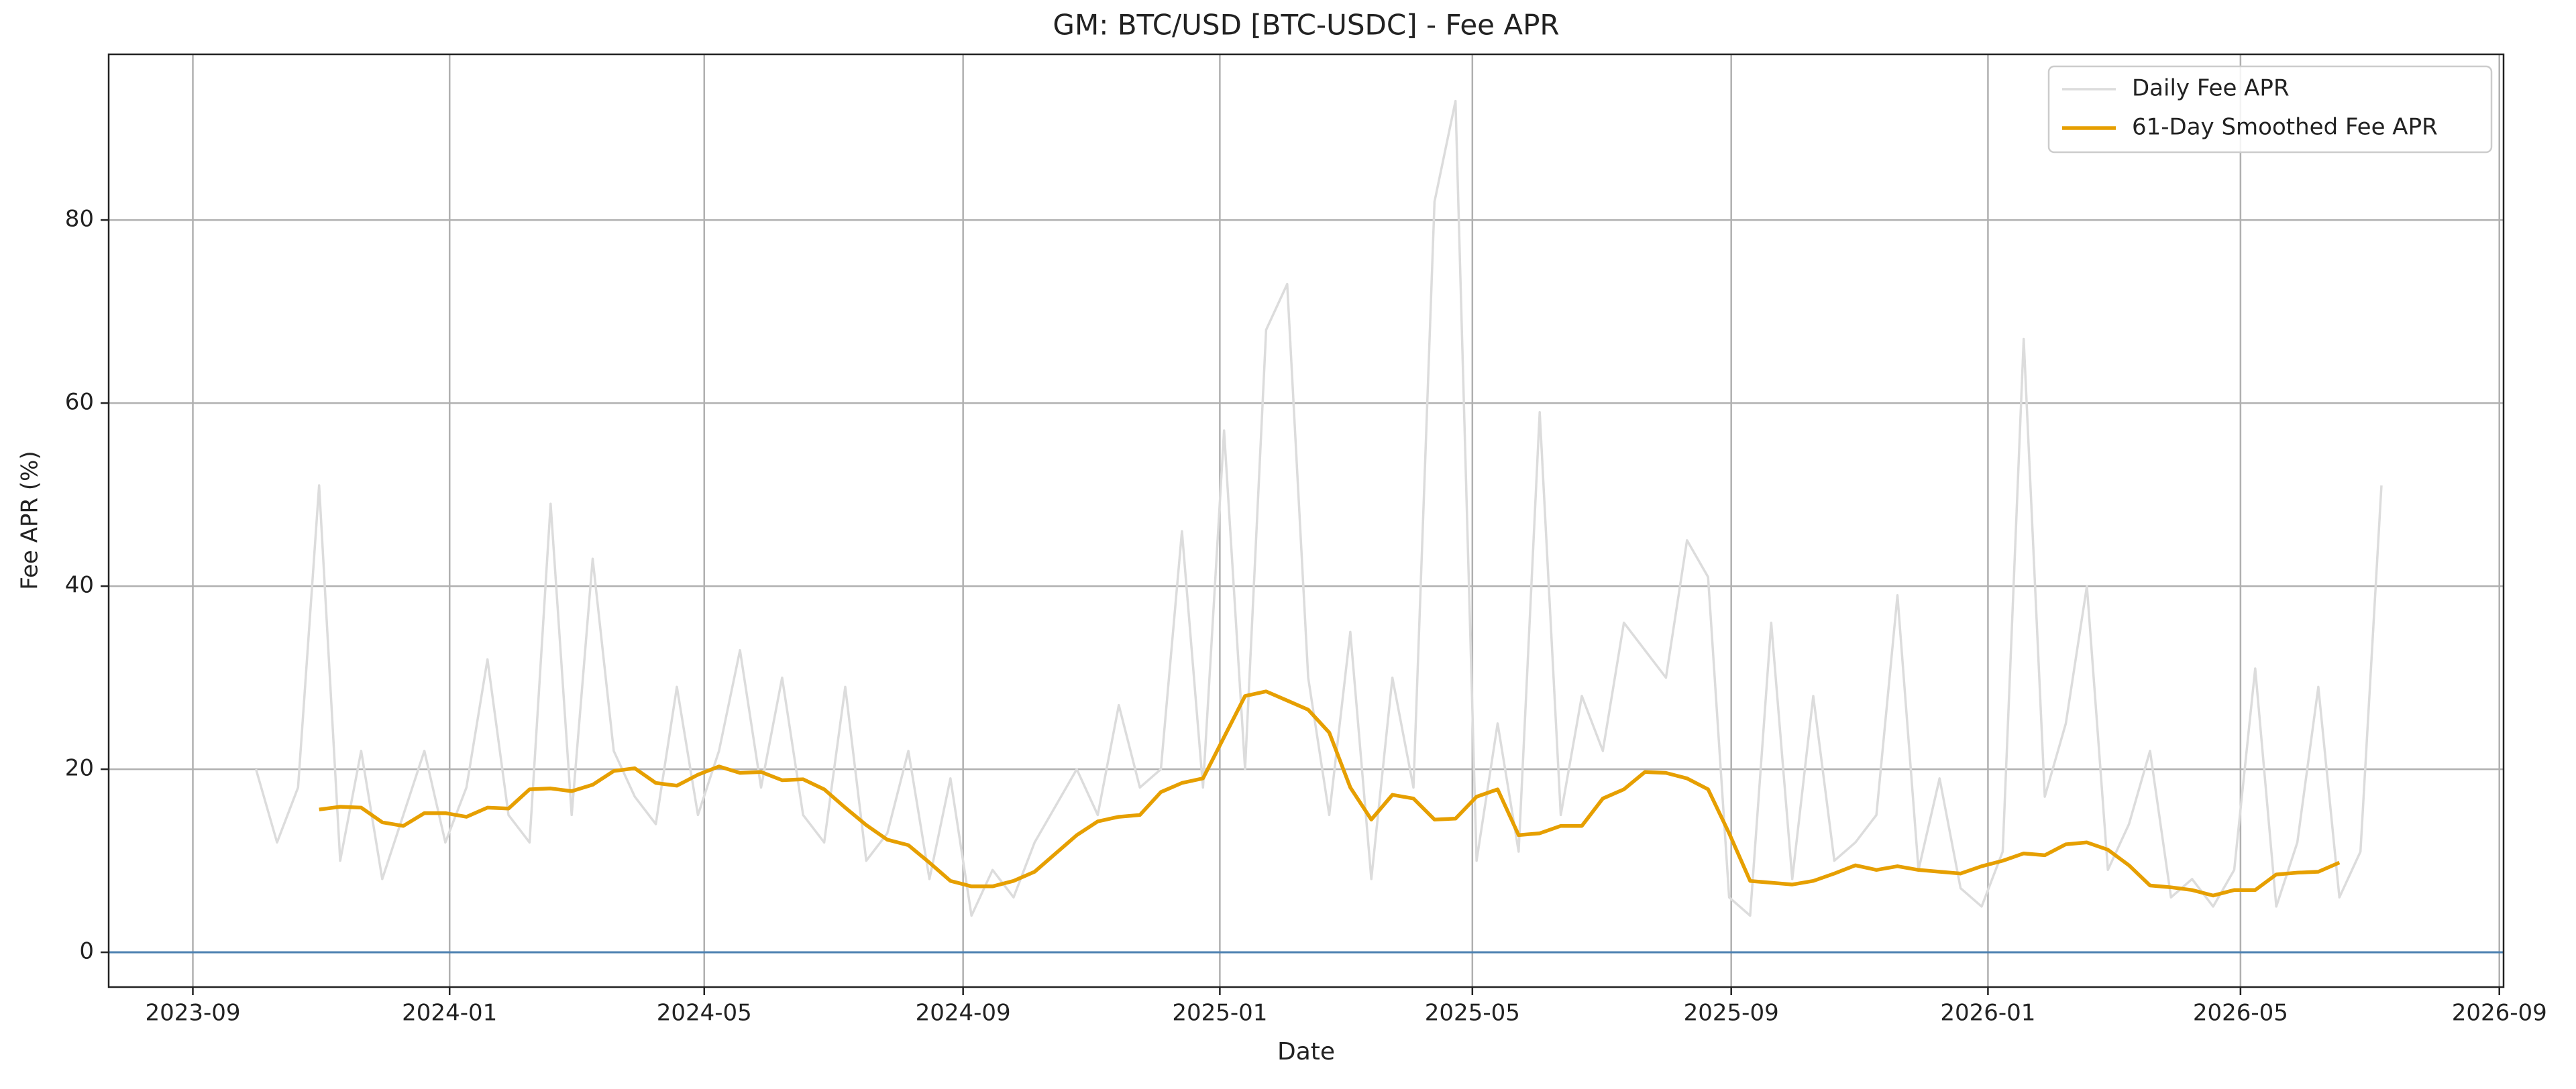  I want to click on legend-box, so click(2270, 109).